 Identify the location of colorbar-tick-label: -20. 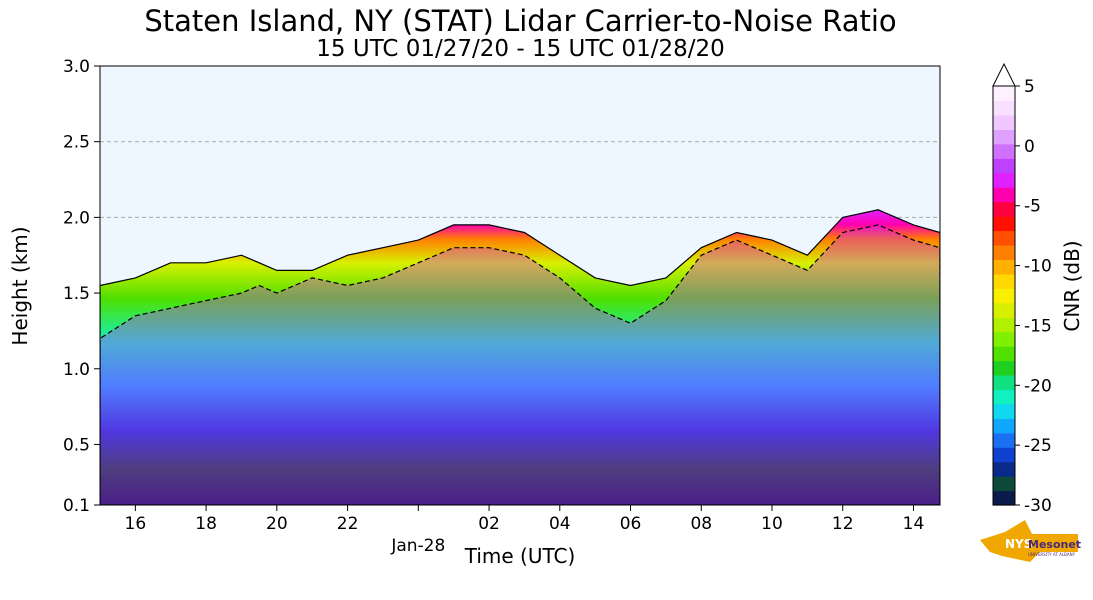
(1038, 386).